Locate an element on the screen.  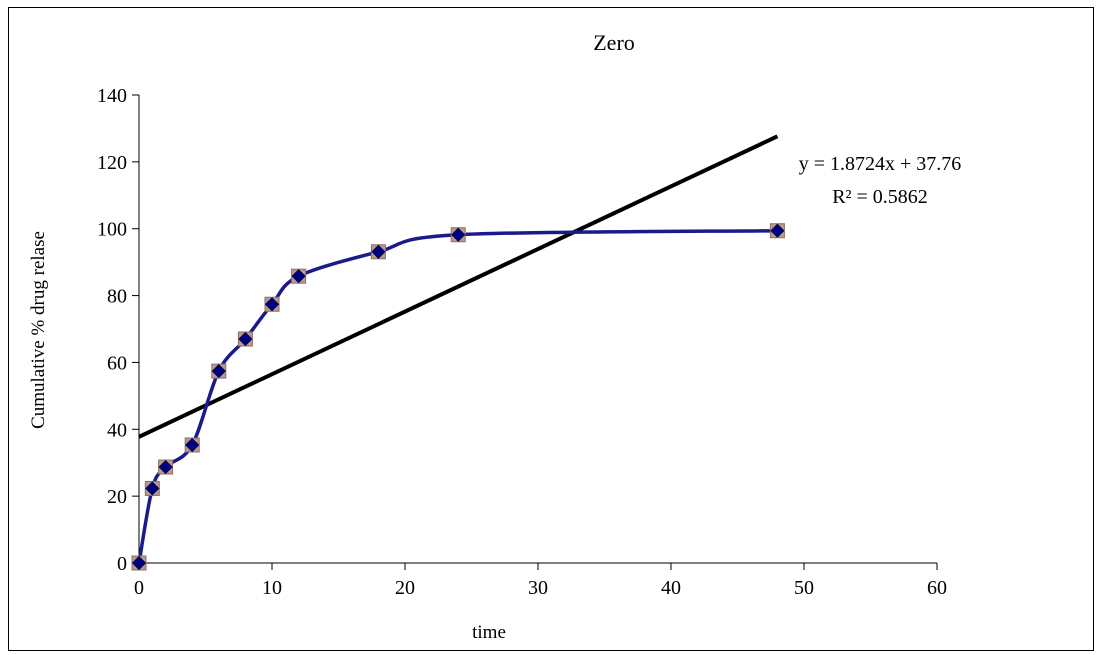
y-axis-label: Cumulative % drug relase is located at coordinates (38, 330).